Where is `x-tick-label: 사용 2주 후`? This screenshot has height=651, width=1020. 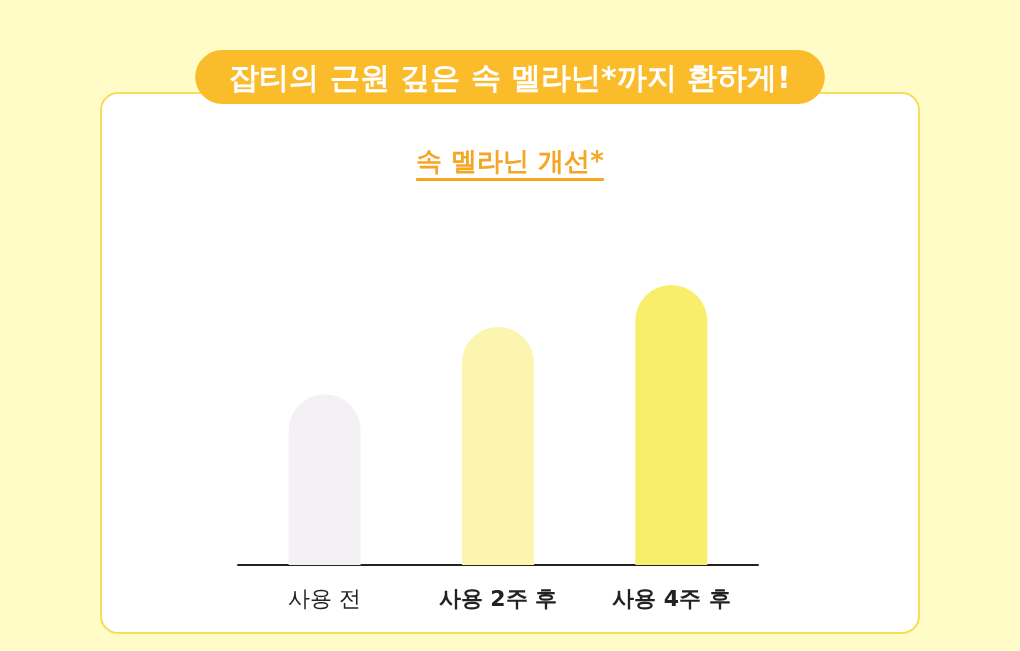
x-tick-label: 사용 2주 후 is located at coordinates (498, 598).